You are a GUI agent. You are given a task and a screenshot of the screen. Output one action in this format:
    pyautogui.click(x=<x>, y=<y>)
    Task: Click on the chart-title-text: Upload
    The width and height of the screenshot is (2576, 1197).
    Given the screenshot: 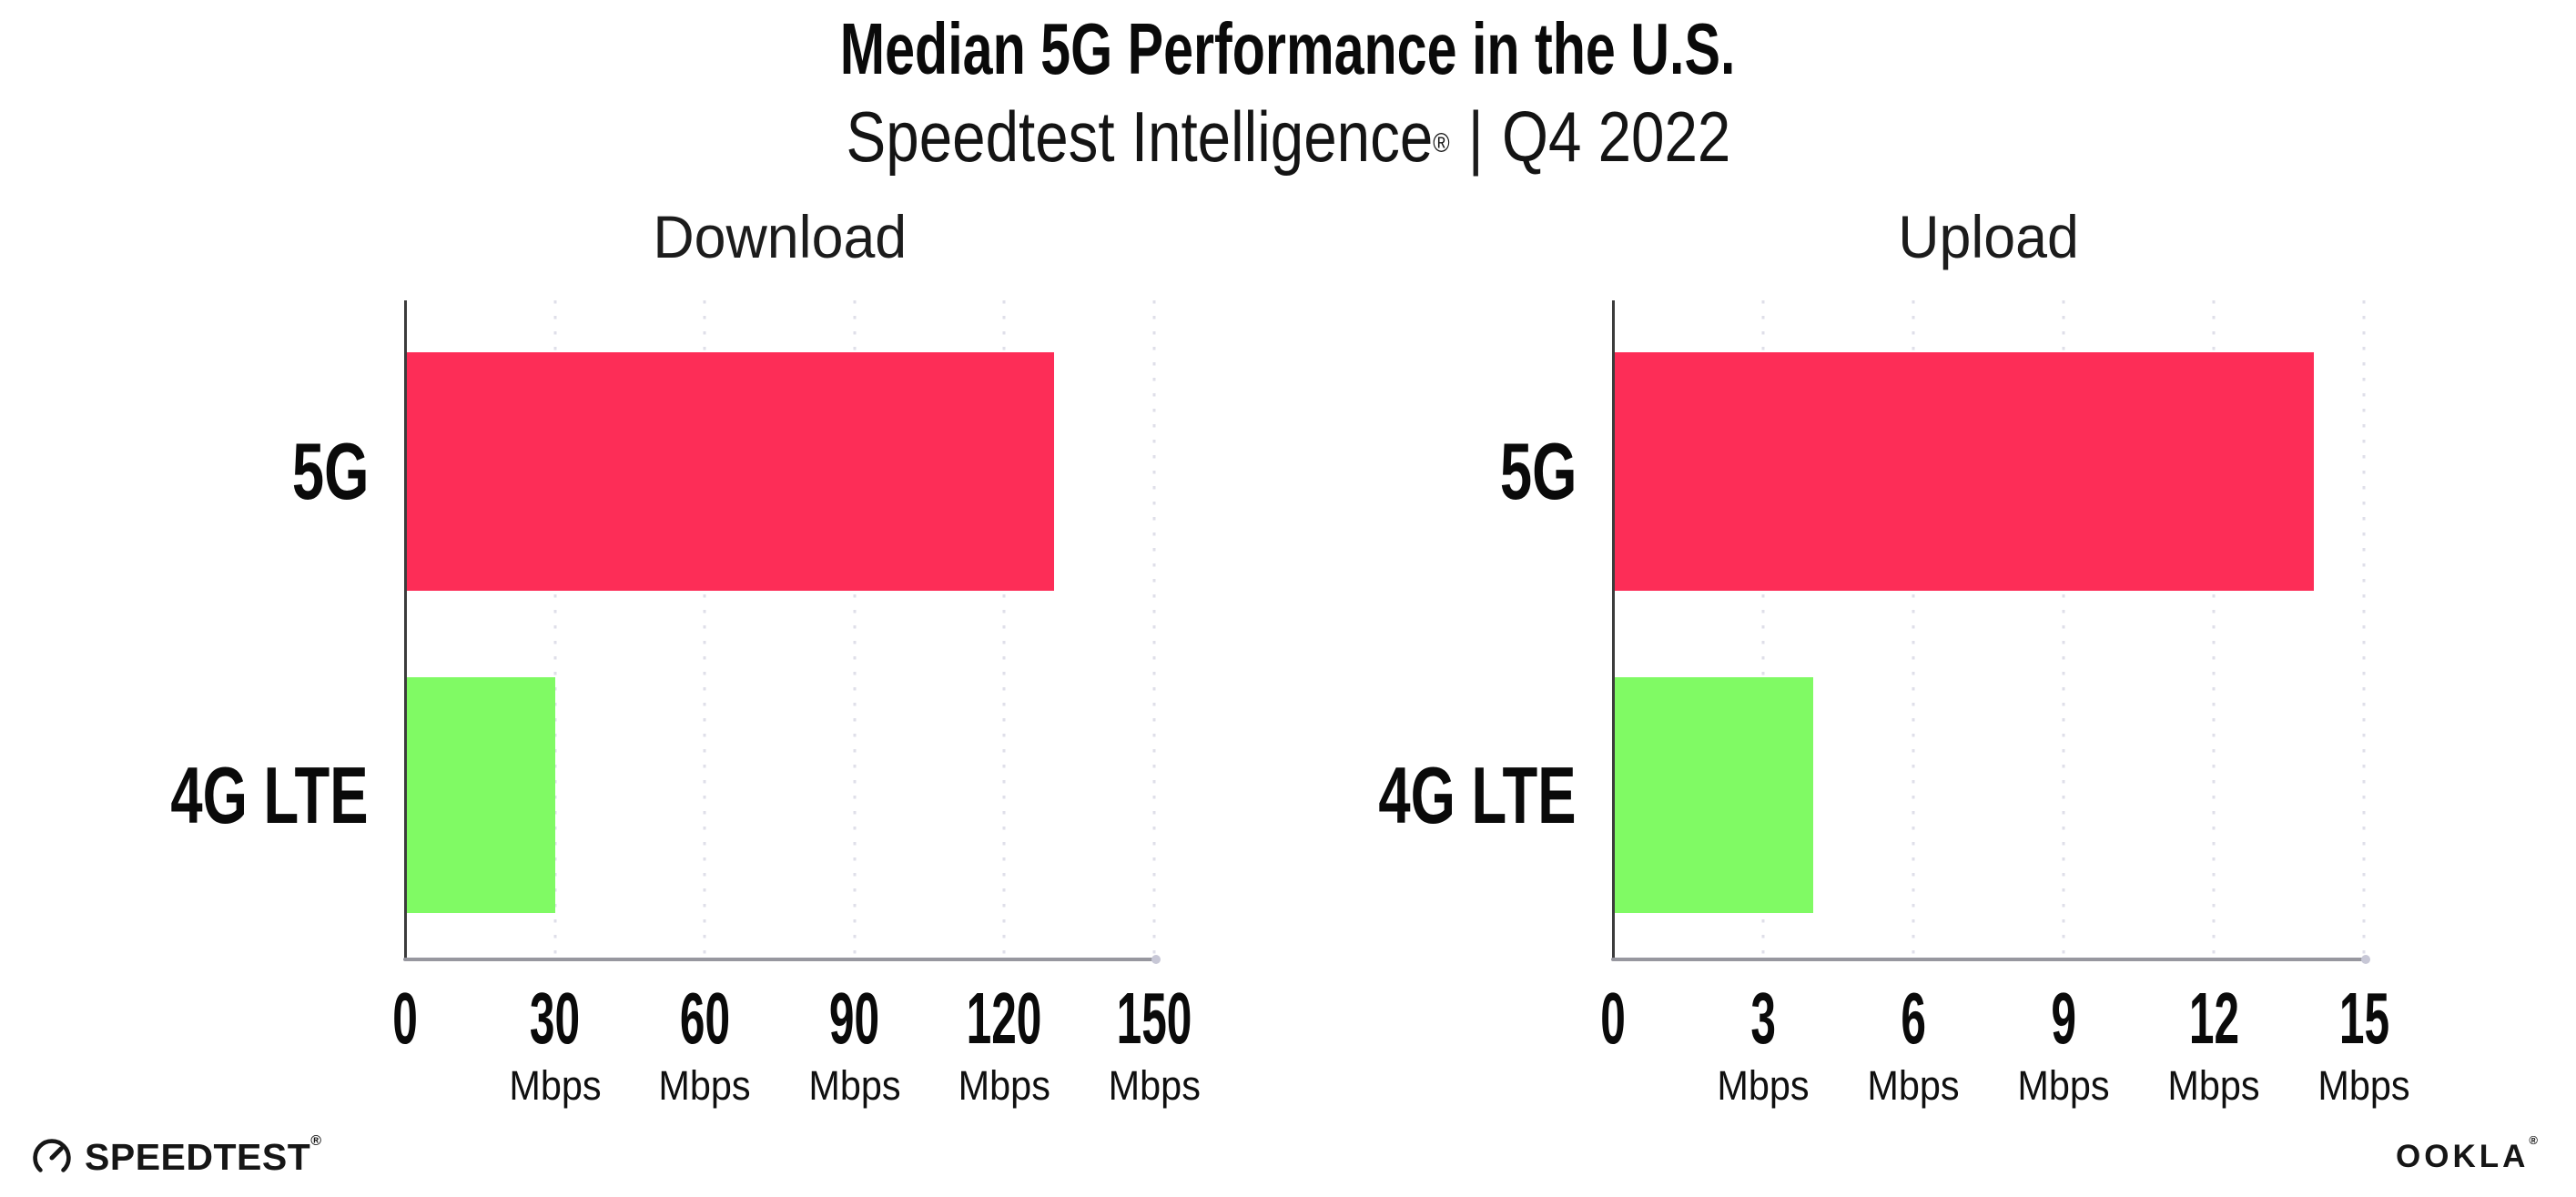 What is the action you would take?
    pyautogui.click(x=1988, y=237)
    